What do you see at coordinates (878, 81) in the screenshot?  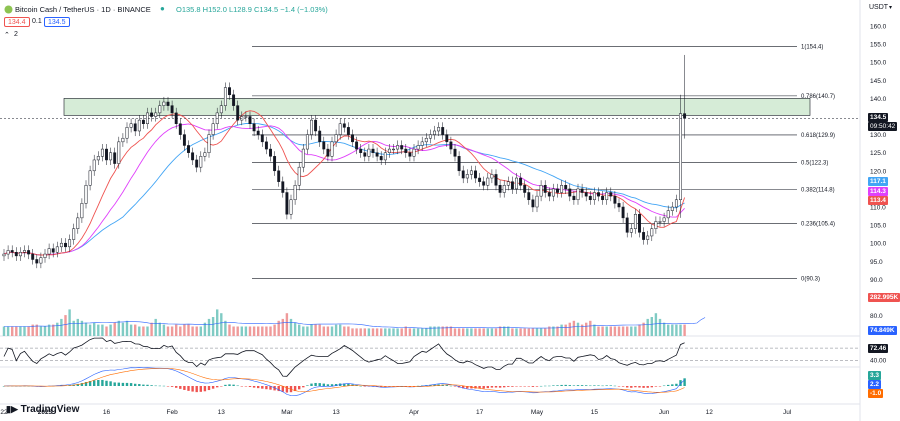 I see `price-tick-label: 145.0` at bounding box center [878, 81].